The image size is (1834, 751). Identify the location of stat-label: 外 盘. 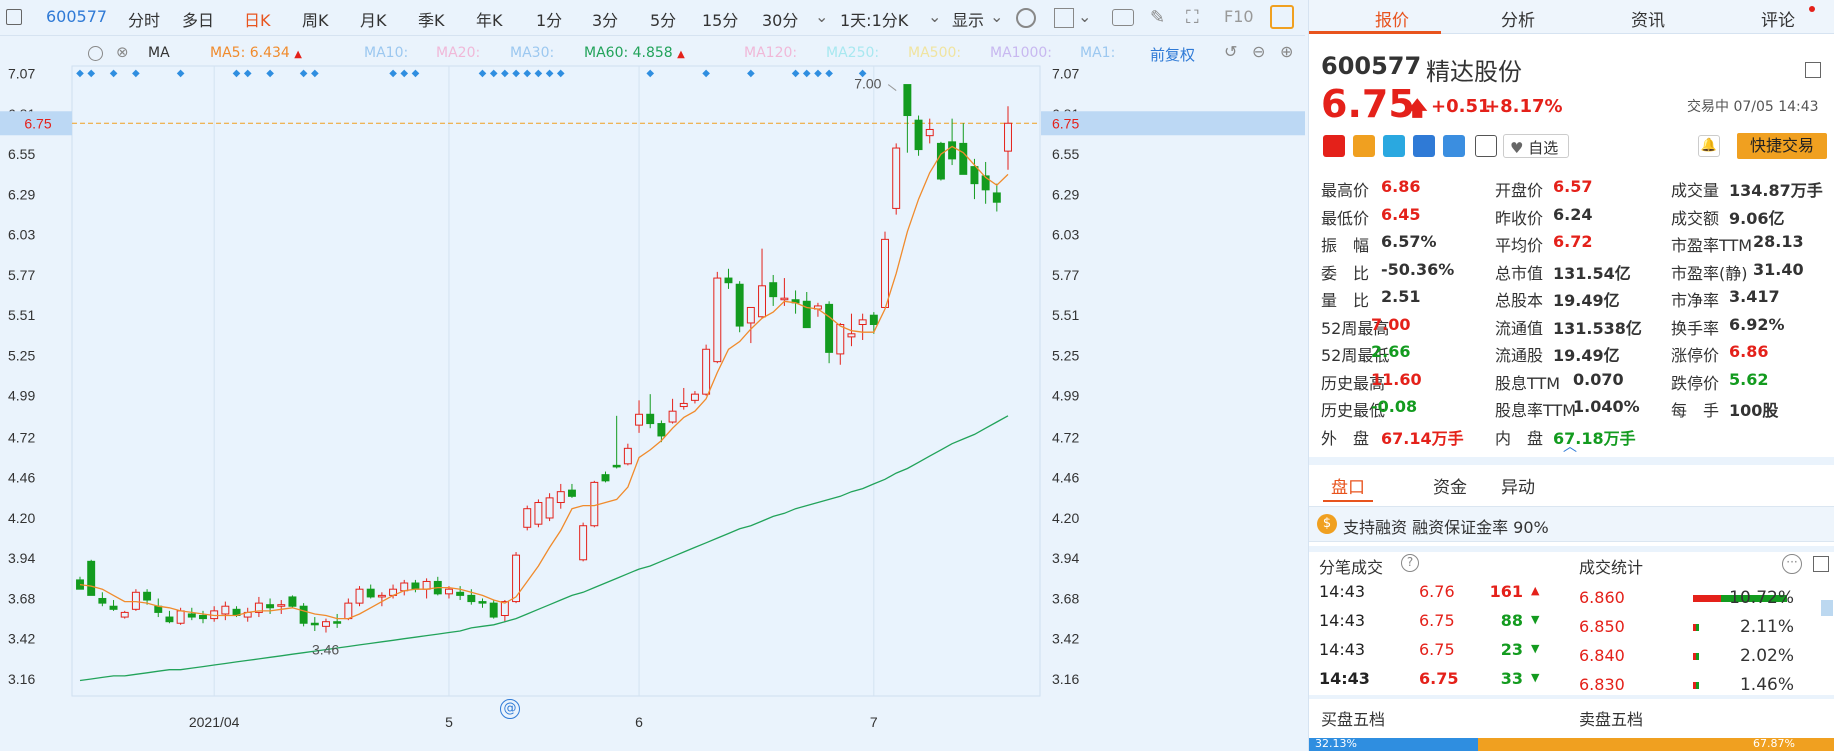
(1345, 438).